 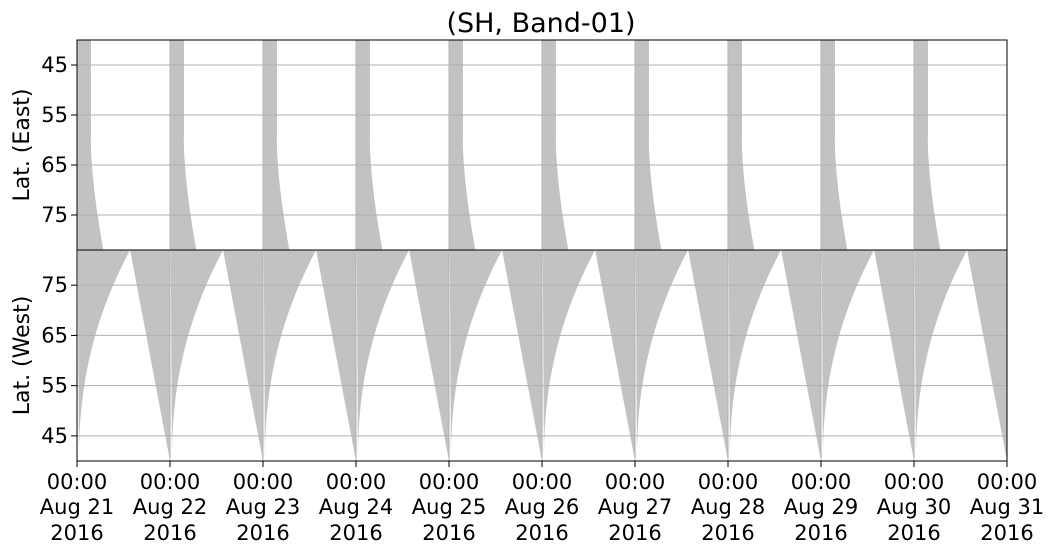 I want to click on west-ytick-label-4: 45, so click(x=54, y=436).